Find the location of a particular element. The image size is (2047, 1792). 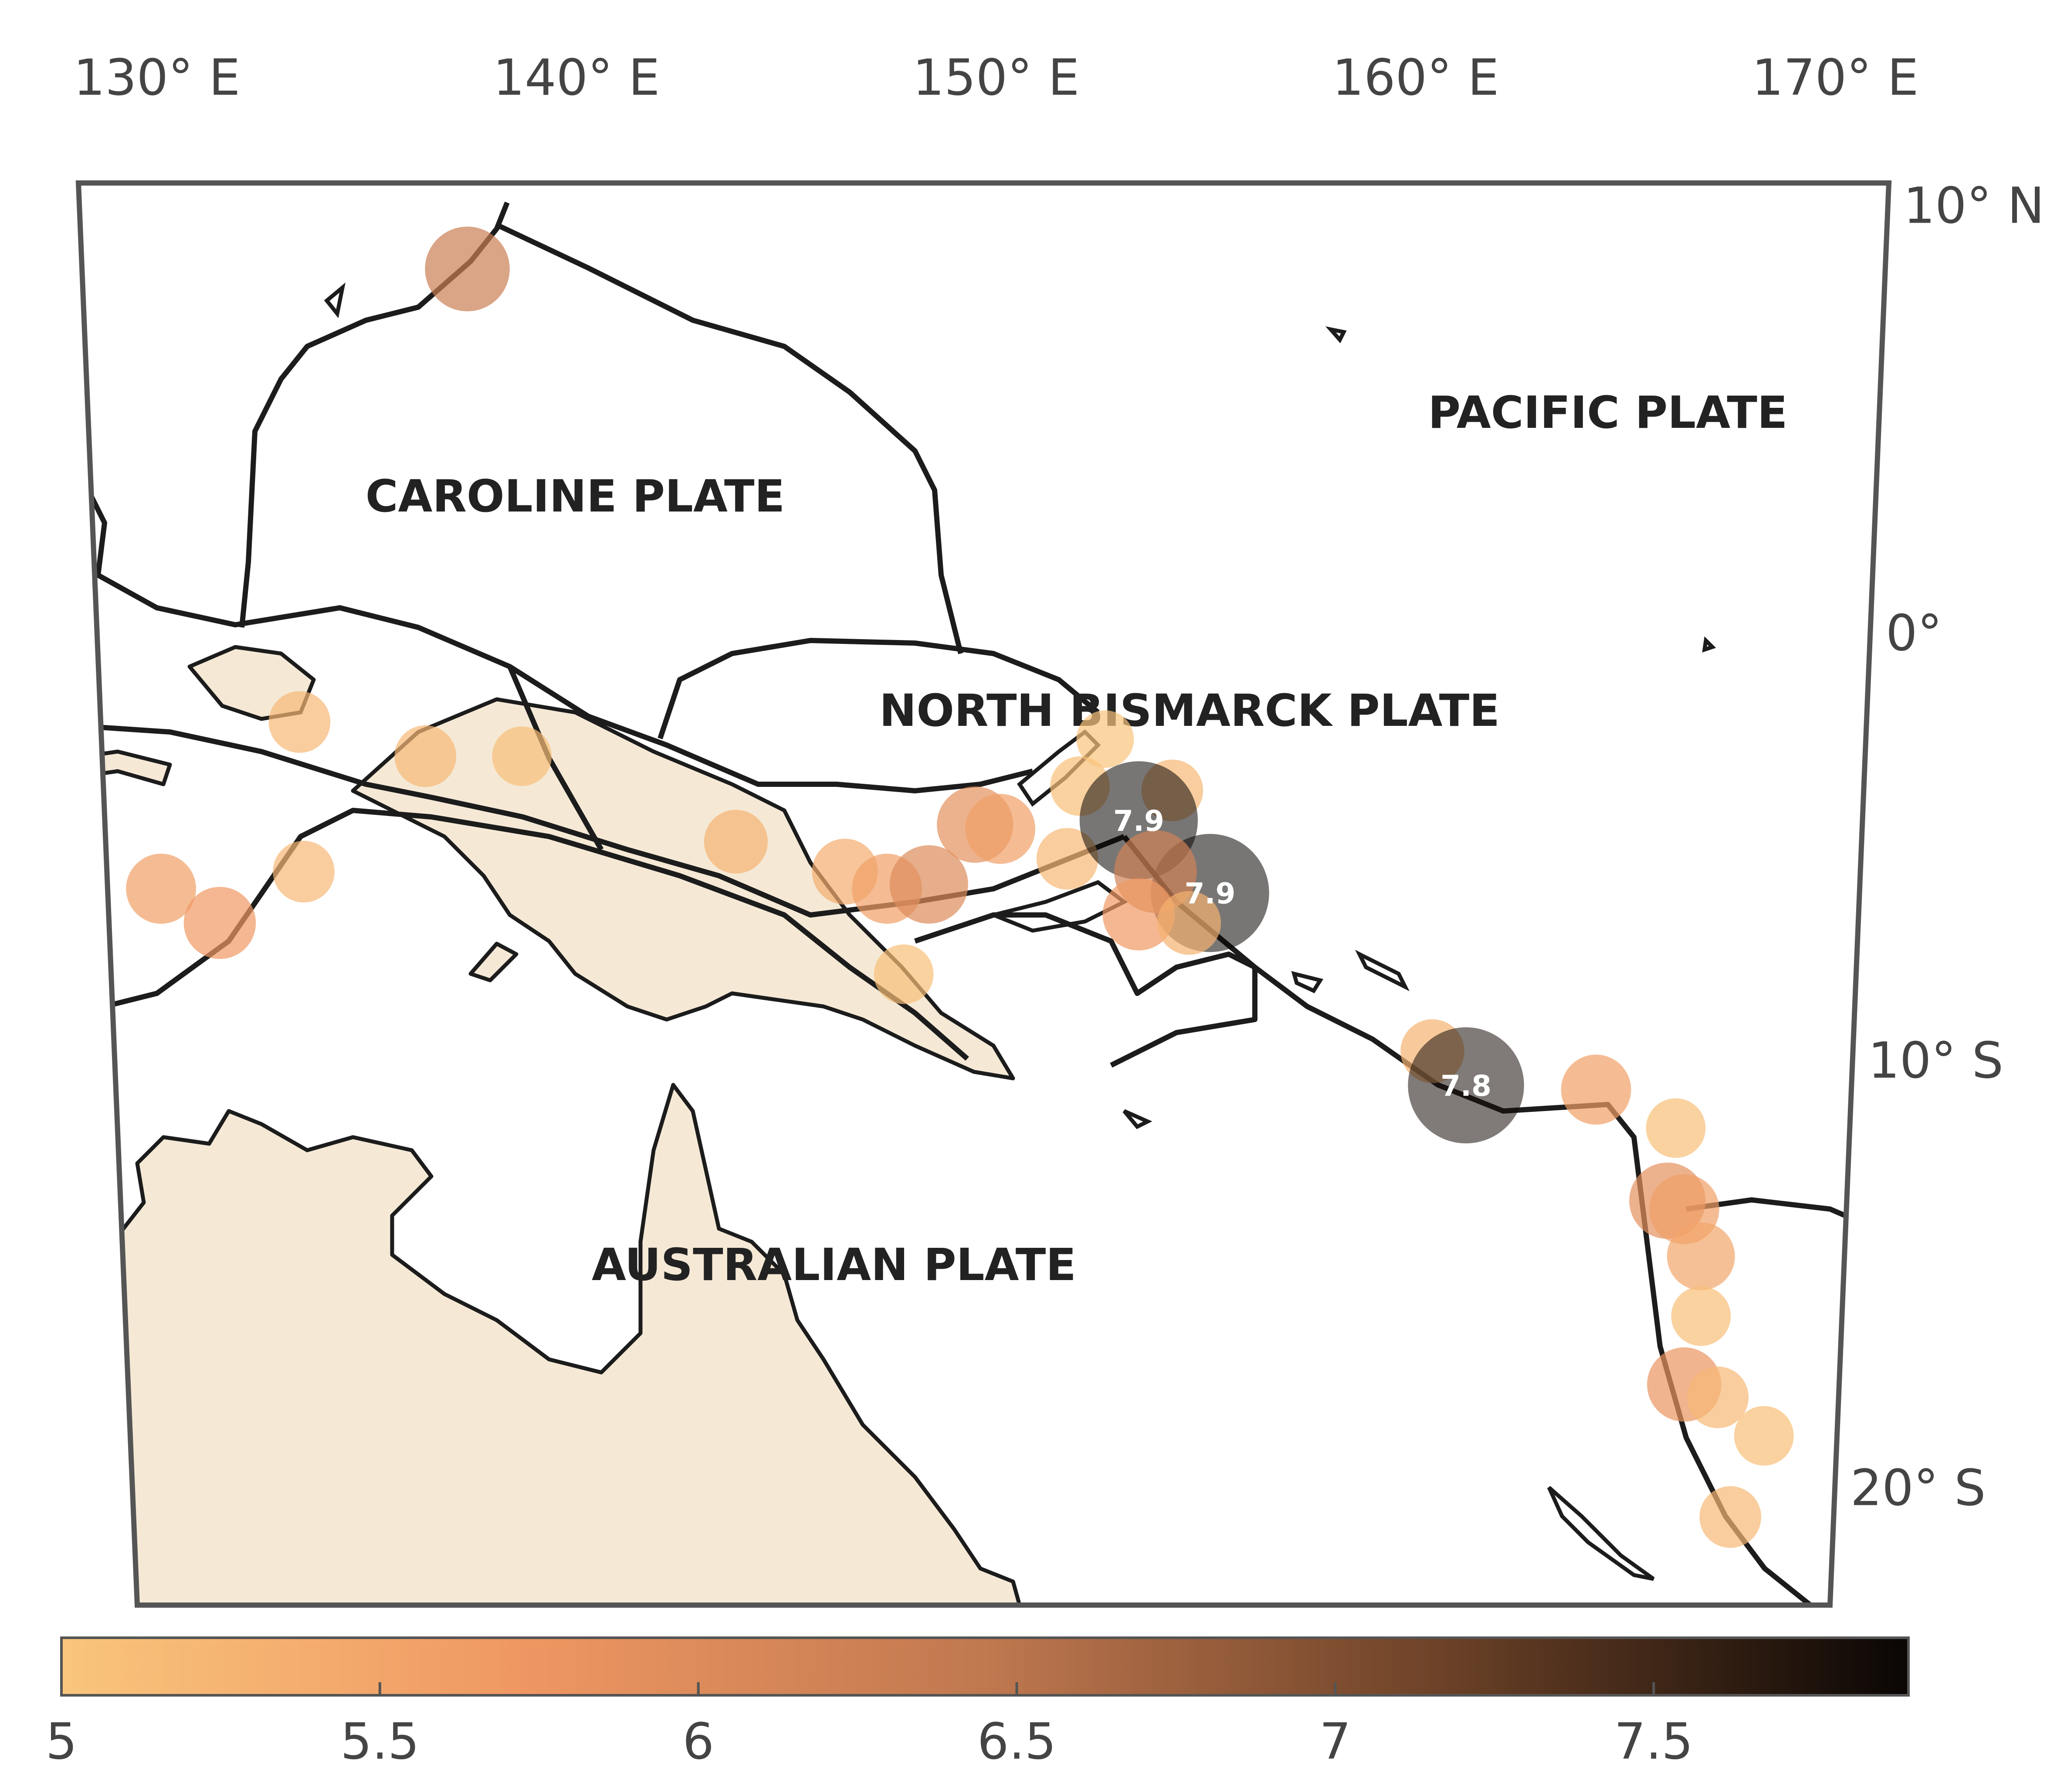

new-guinea is located at coordinates (683, 889).